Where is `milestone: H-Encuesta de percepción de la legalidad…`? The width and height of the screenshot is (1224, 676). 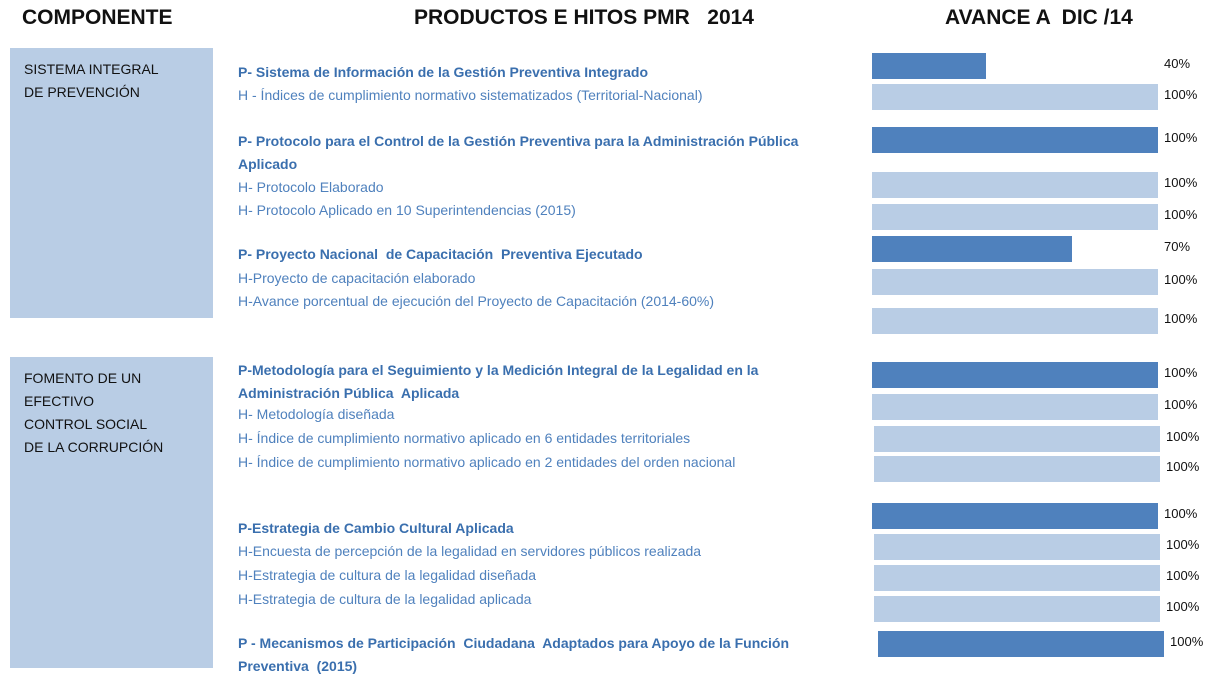 milestone: H-Encuesta de percepción de la legalidad… is located at coordinates (470, 551).